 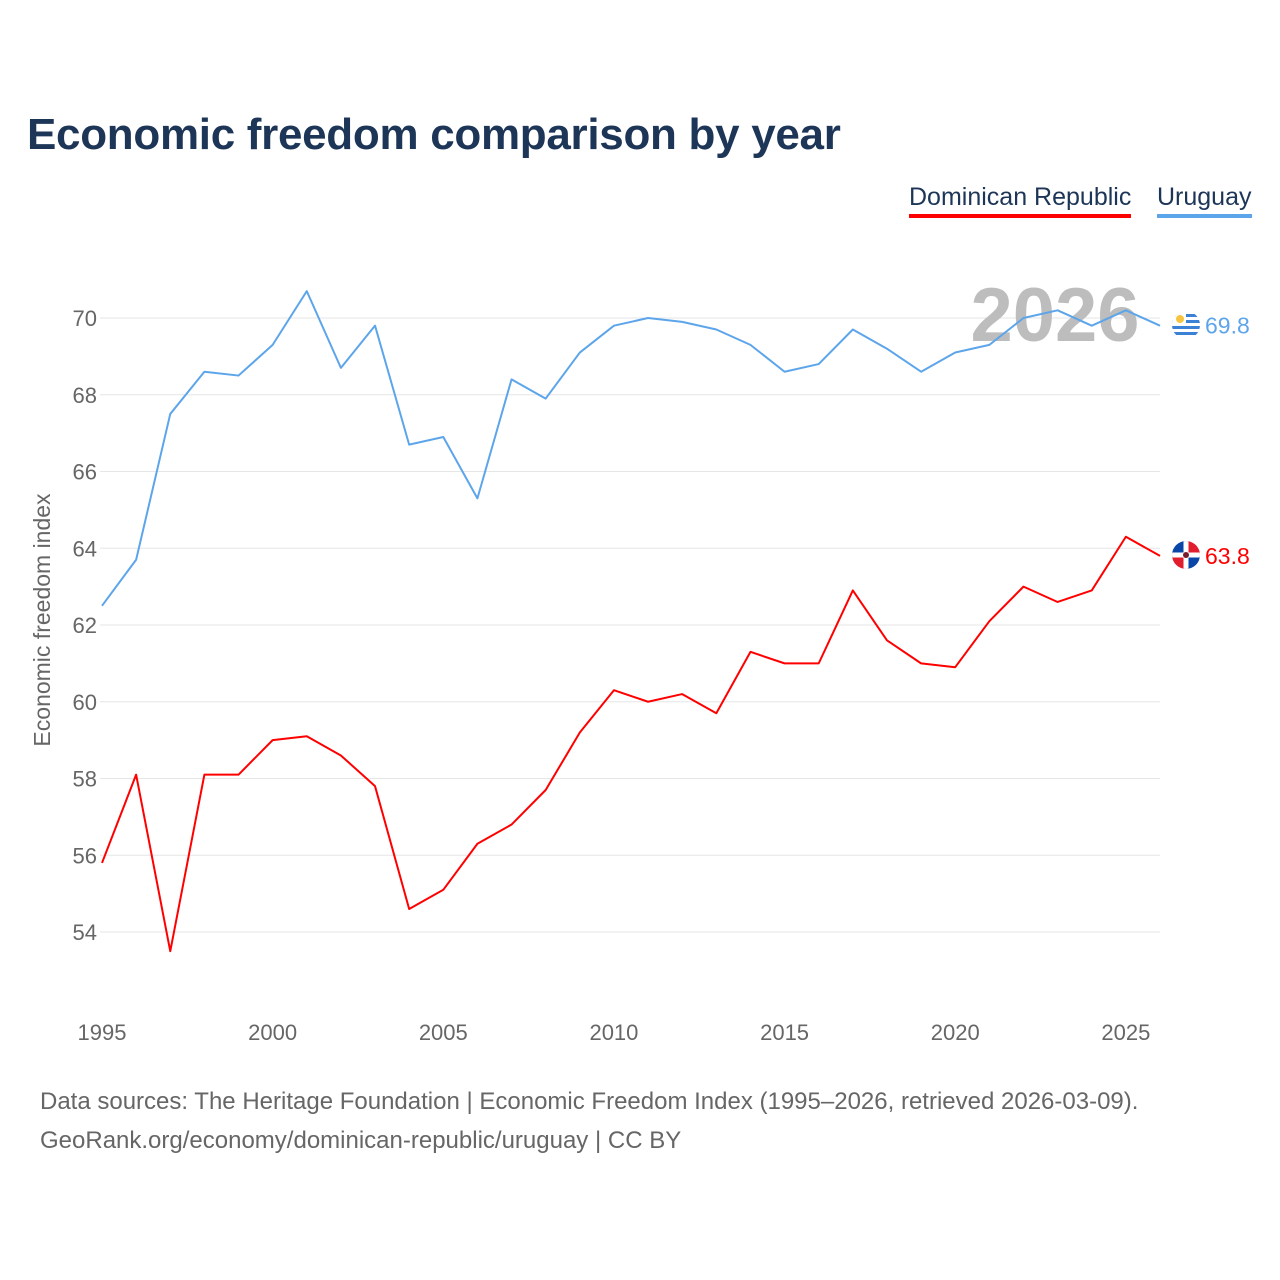 What do you see at coordinates (272, 1032) in the screenshot?
I see `x-tick-label: 2000` at bounding box center [272, 1032].